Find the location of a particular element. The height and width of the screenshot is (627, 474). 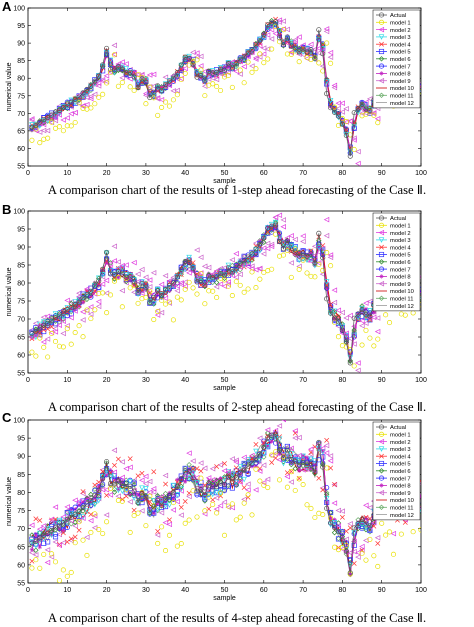

y-tick-label: 100 is located at coordinates (19, 9).